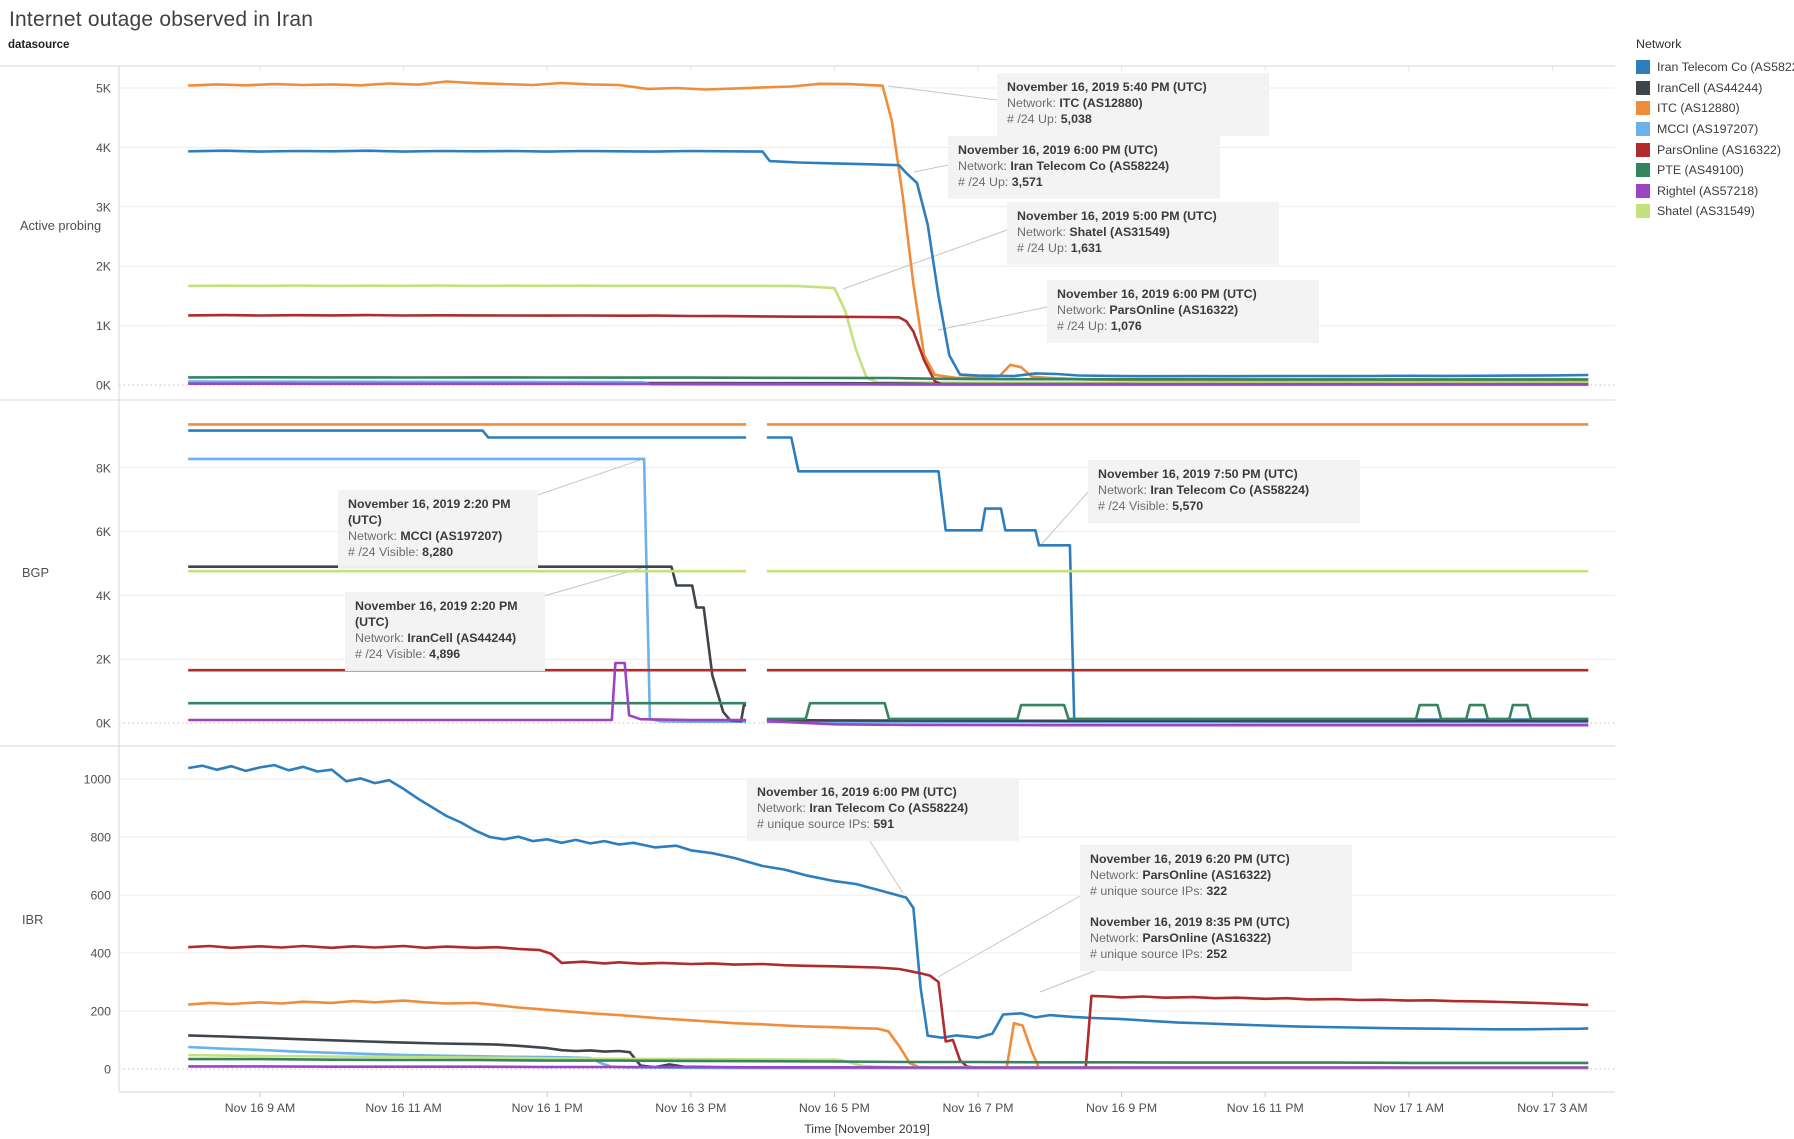  Describe the element at coordinates (977, 1108) in the screenshot. I see `x-tick-label: Nov 16 7 PM` at that location.